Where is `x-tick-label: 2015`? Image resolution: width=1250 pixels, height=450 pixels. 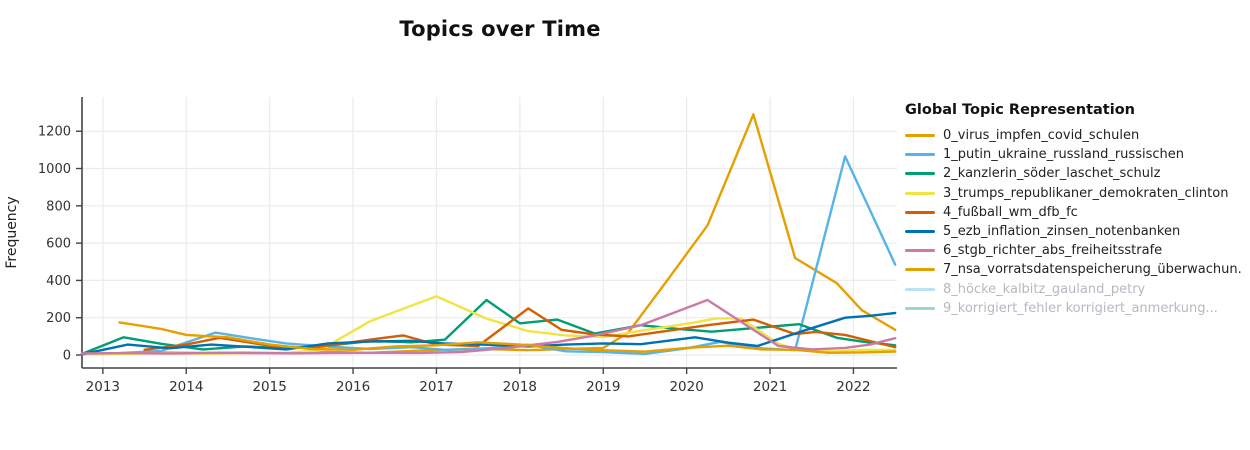 x-tick-label: 2015 is located at coordinates (269, 387).